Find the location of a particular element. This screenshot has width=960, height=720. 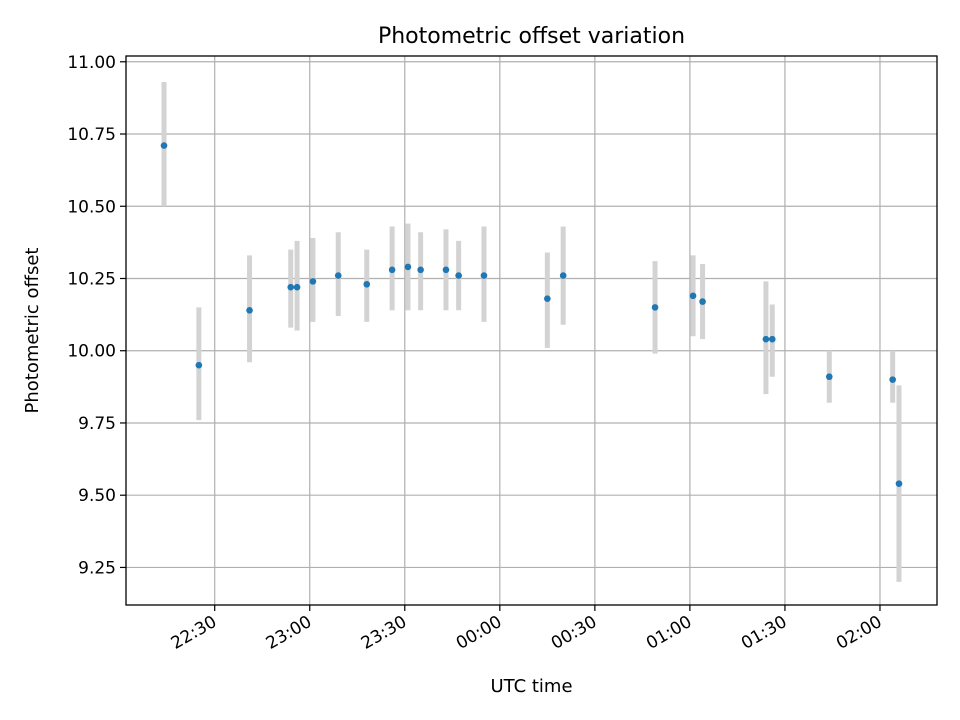

x-tick-label: 23:30 is located at coordinates (384, 633).